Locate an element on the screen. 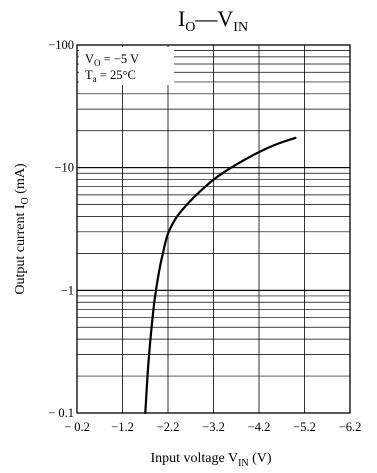  y-tick-label: −10 is located at coordinates (64, 168).